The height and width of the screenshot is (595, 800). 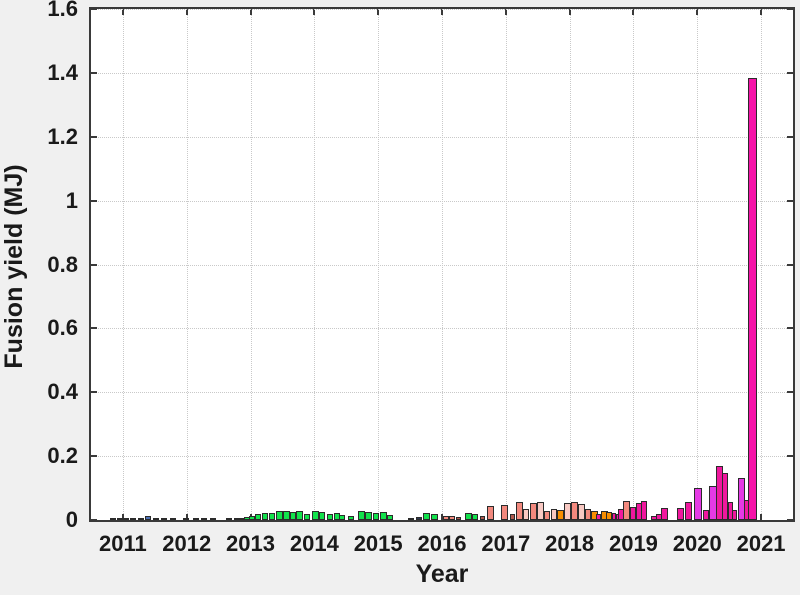 What do you see at coordinates (570, 543) in the screenshot?
I see `x-tick-label: 2018` at bounding box center [570, 543].